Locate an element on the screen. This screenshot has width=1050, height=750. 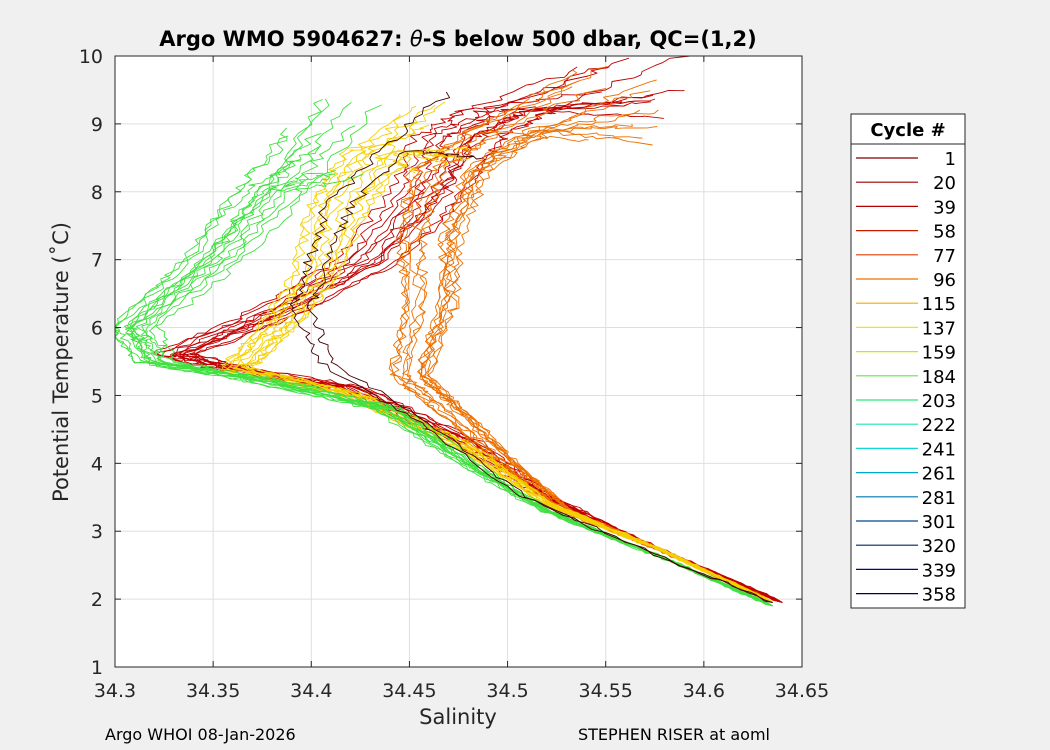
legend-entry-label: 241 is located at coordinates (939, 449).